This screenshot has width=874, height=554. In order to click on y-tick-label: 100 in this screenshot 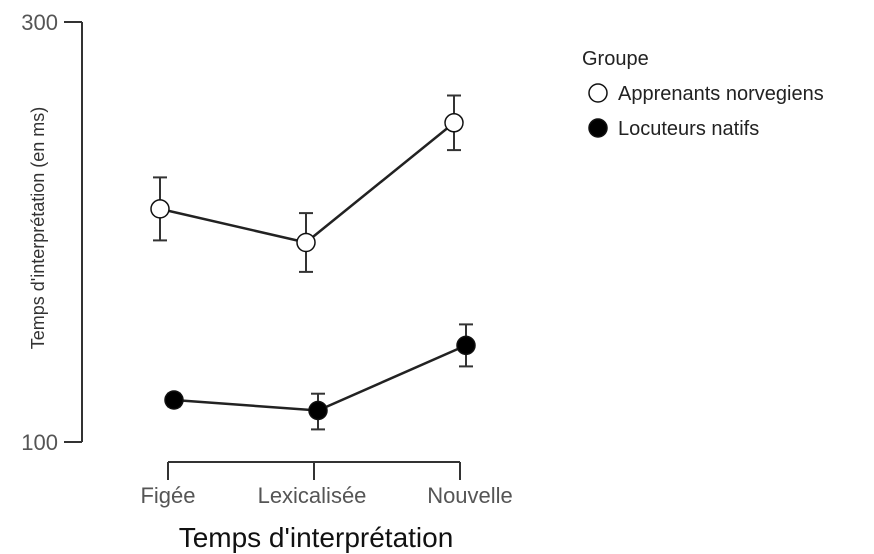, I will do `click(39, 442)`.